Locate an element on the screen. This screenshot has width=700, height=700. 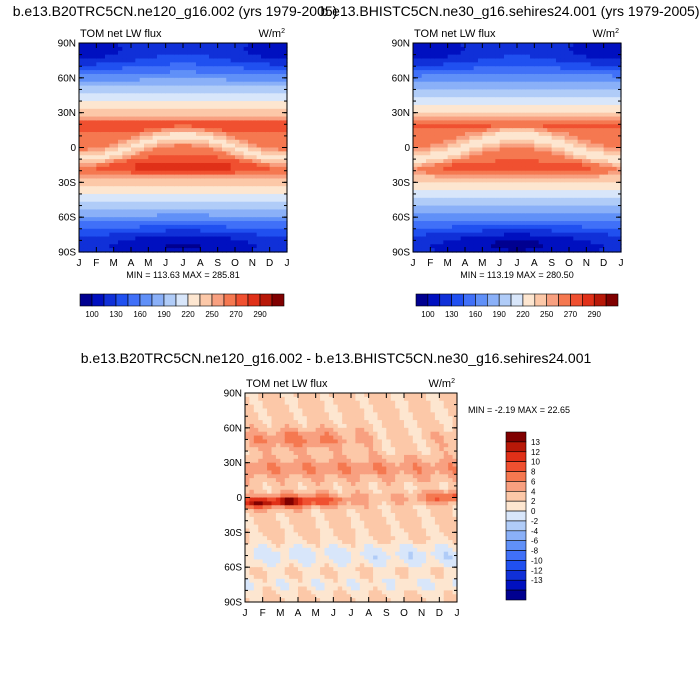
y-tick-label: 90S is located at coordinates (67, 253).